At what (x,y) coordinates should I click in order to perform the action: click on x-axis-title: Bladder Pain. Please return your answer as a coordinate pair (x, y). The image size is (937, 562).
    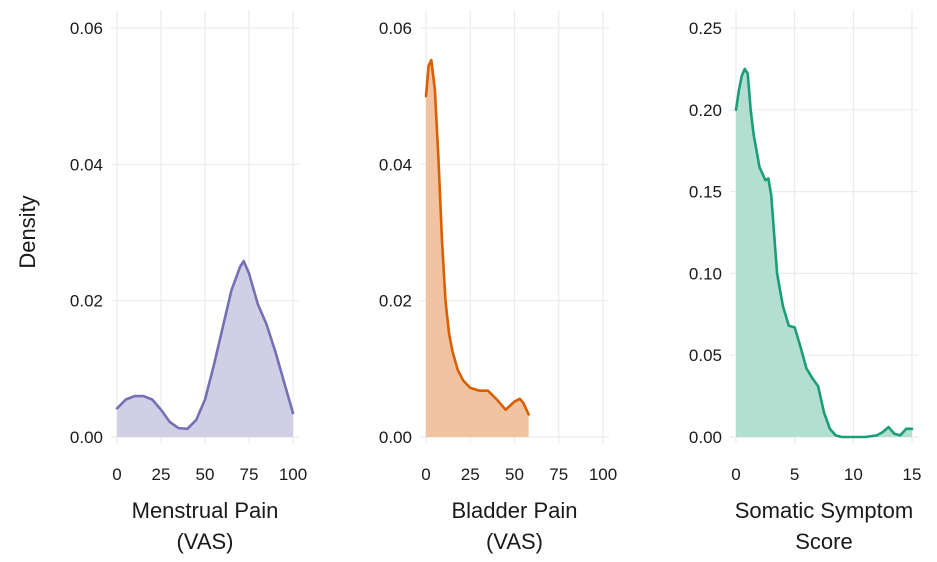
    Looking at the image, I should click on (515, 510).